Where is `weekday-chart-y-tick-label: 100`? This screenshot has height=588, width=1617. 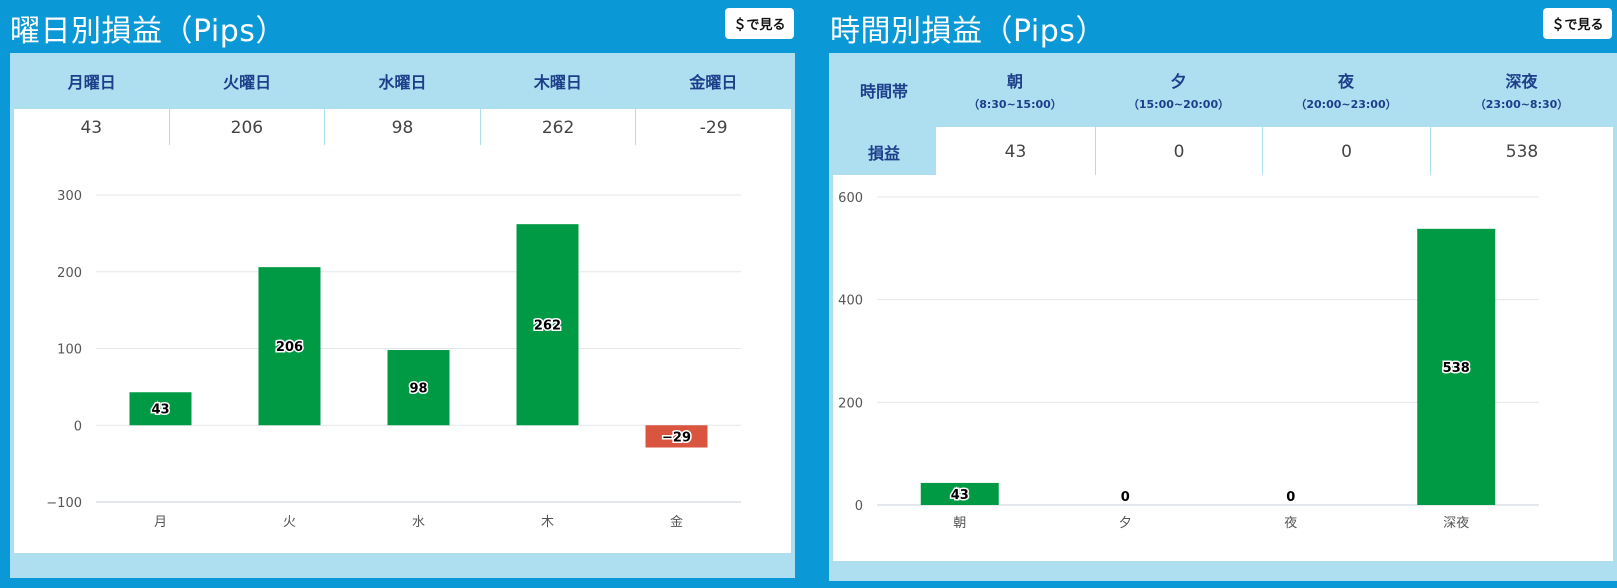
weekday-chart-y-tick-label: 100 is located at coordinates (69, 350).